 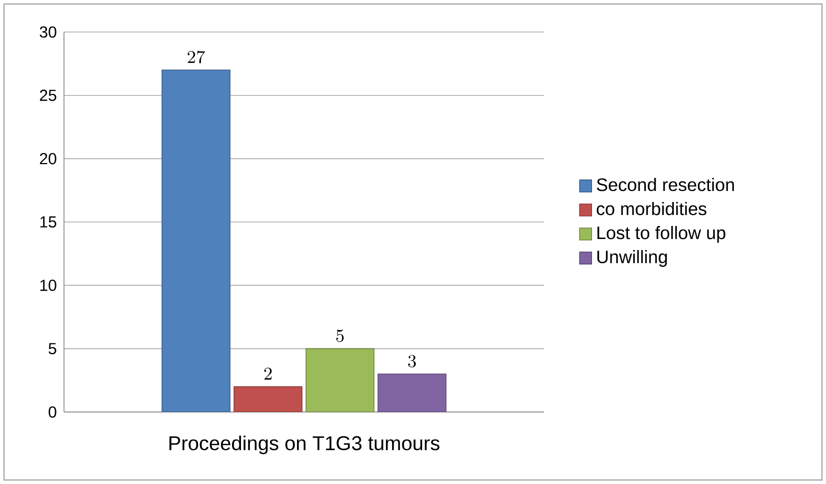 What do you see at coordinates (340, 336) in the screenshot?
I see `data-label: 5` at bounding box center [340, 336].